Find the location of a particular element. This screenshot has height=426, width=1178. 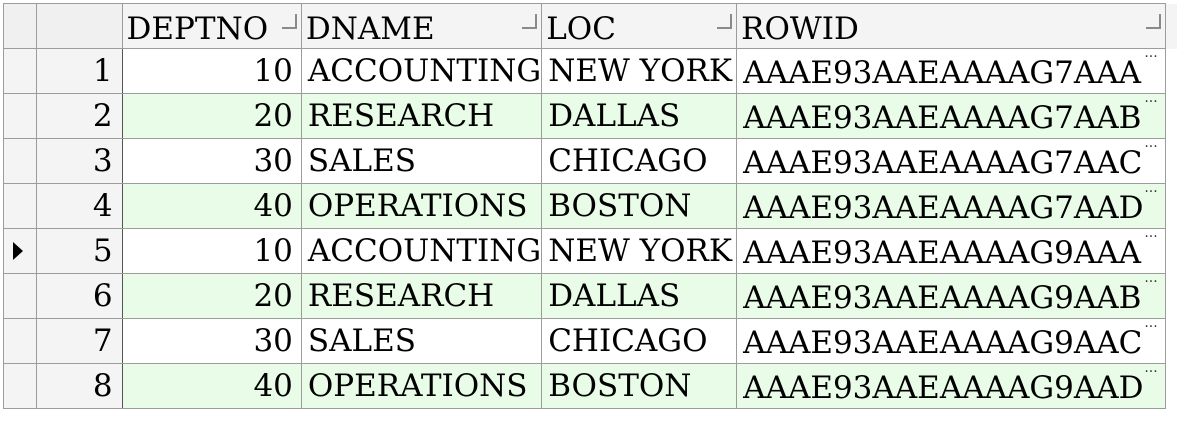

cell-rowid-value: AAAE93AAEAAAAG7AAC is located at coordinates (943, 163).